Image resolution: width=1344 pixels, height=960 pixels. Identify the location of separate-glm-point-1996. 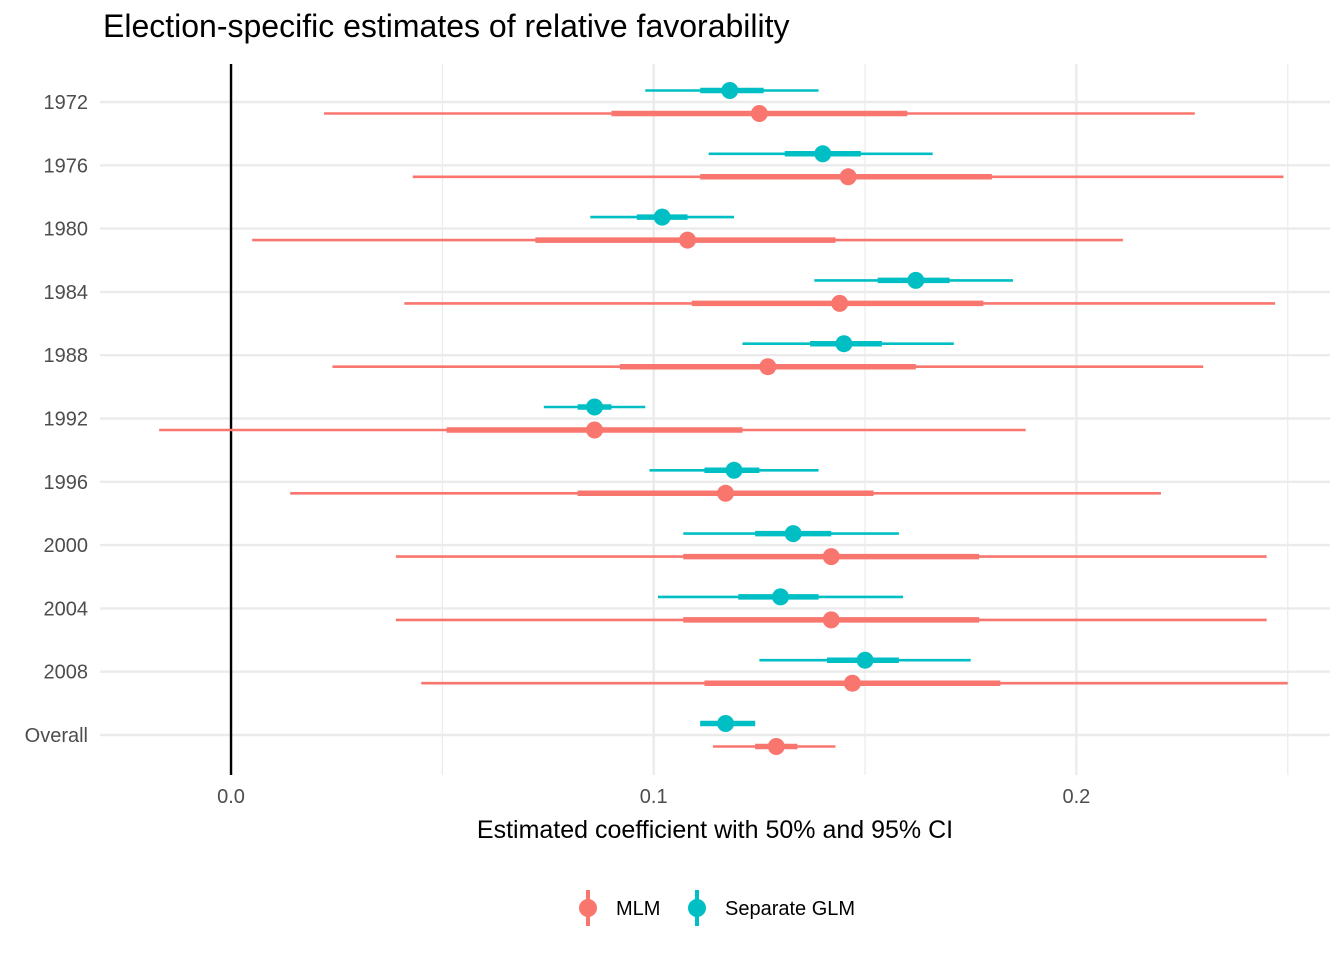
(734, 470).